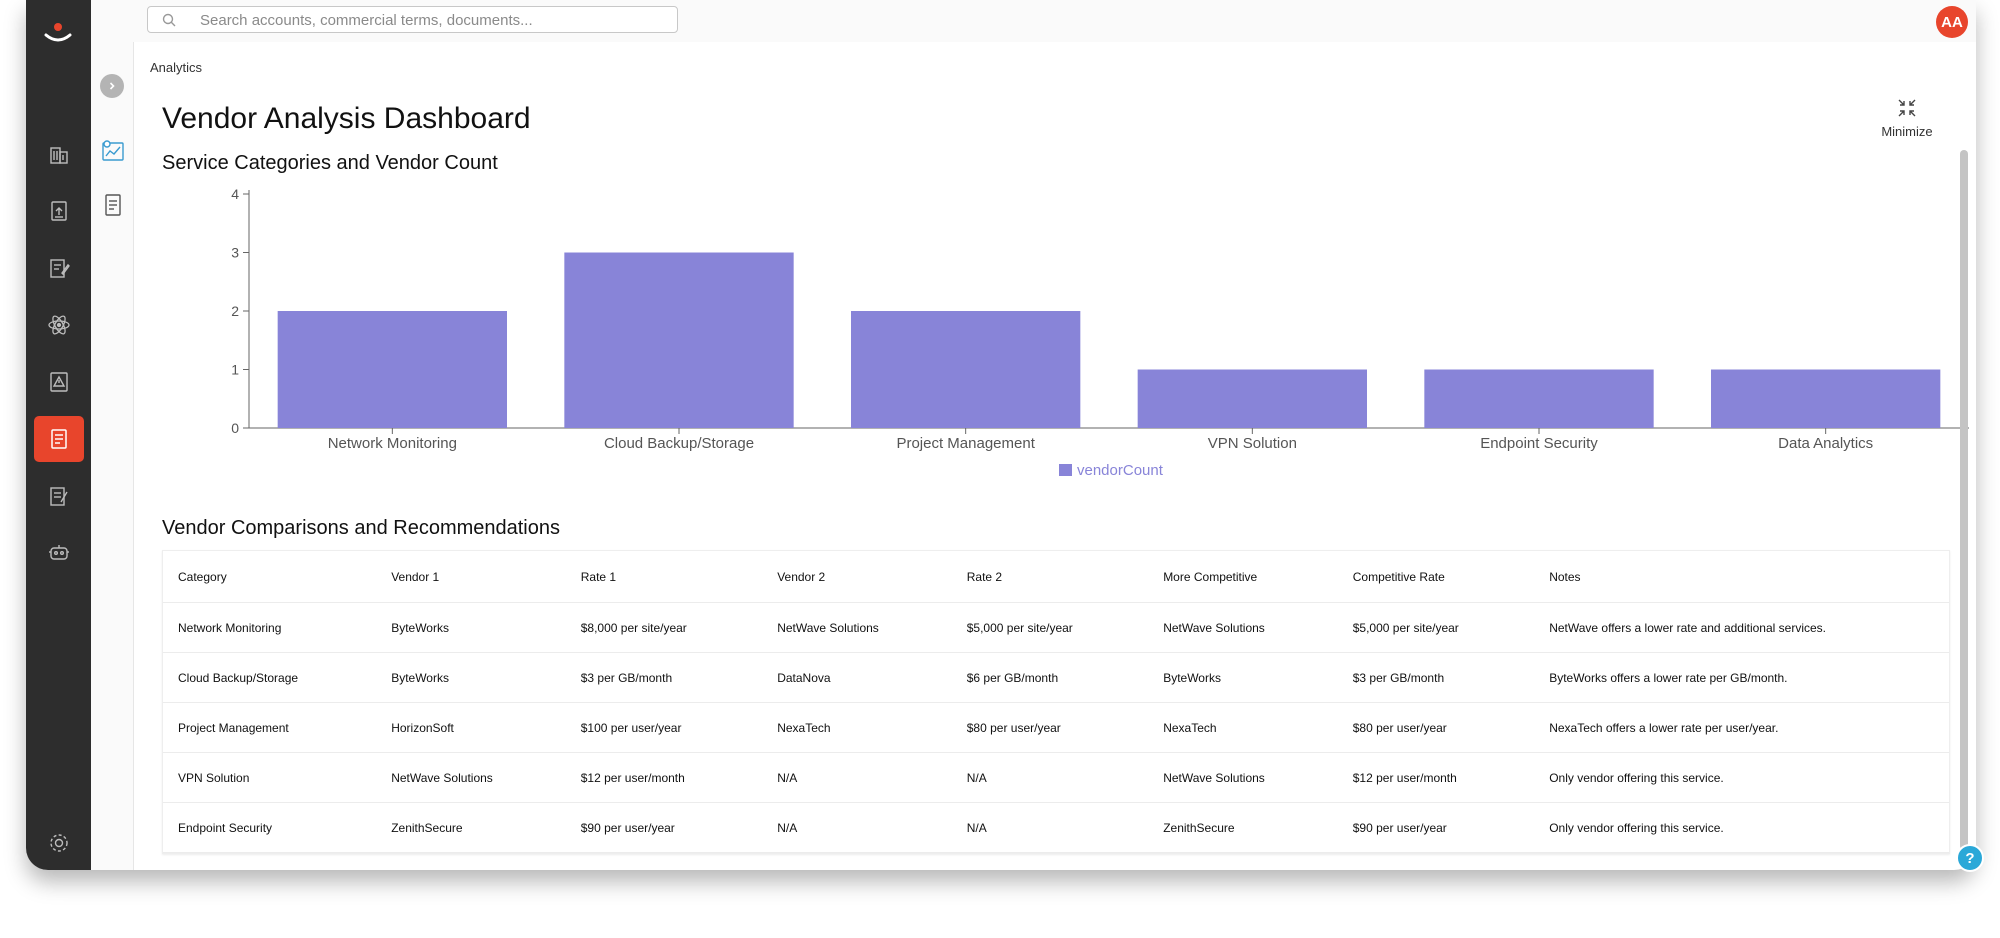 The image size is (2000, 938). I want to click on table-cell: Network Monitoring, so click(270, 627).